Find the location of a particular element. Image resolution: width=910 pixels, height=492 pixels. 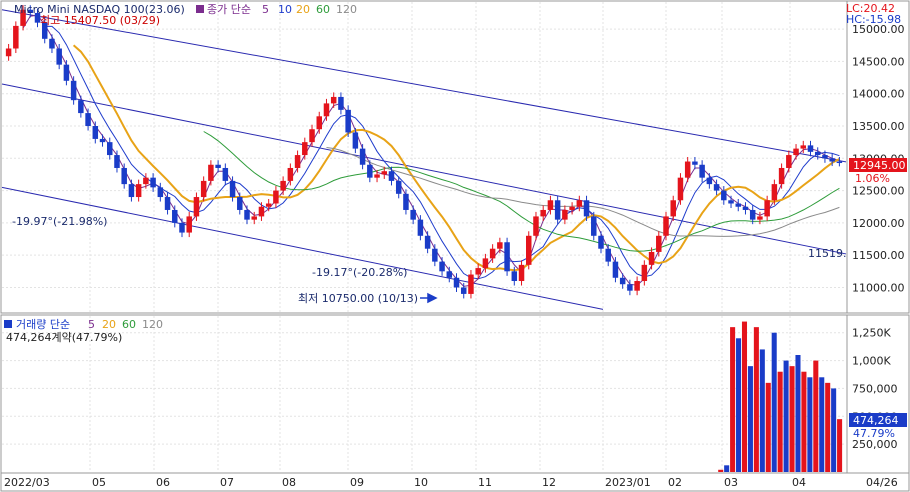

ma-period-120: 120 is located at coordinates (346, 9).